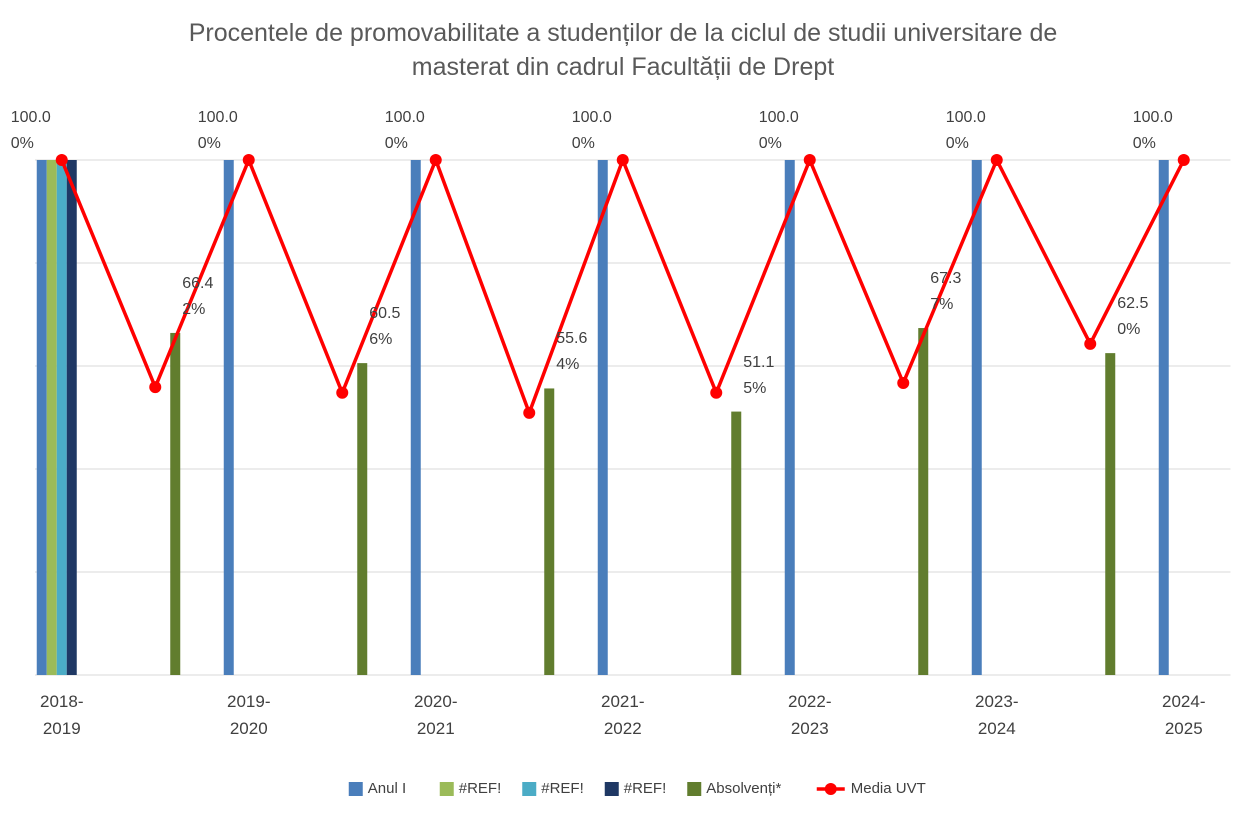 The width and height of the screenshot is (1246, 823). Describe the element at coordinates (744, 788) in the screenshot. I see `legend-label: Absolvenți*` at that location.